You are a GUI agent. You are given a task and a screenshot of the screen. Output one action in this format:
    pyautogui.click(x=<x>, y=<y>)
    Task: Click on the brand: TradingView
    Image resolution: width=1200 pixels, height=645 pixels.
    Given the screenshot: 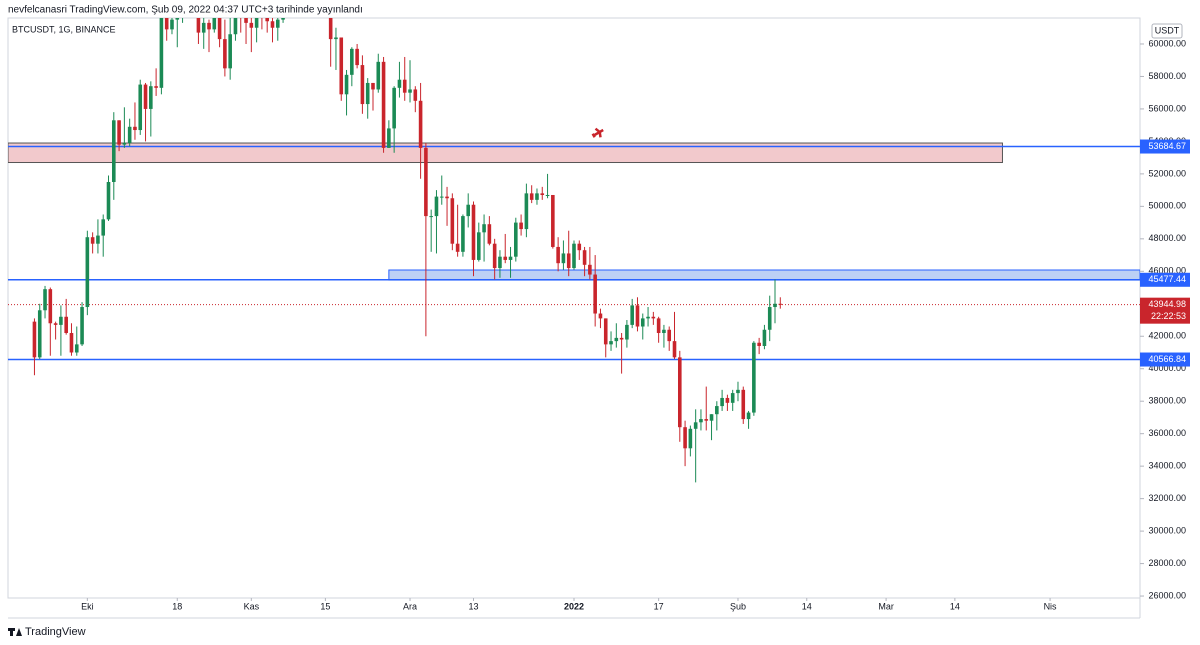 What is the action you would take?
    pyautogui.click(x=55, y=632)
    